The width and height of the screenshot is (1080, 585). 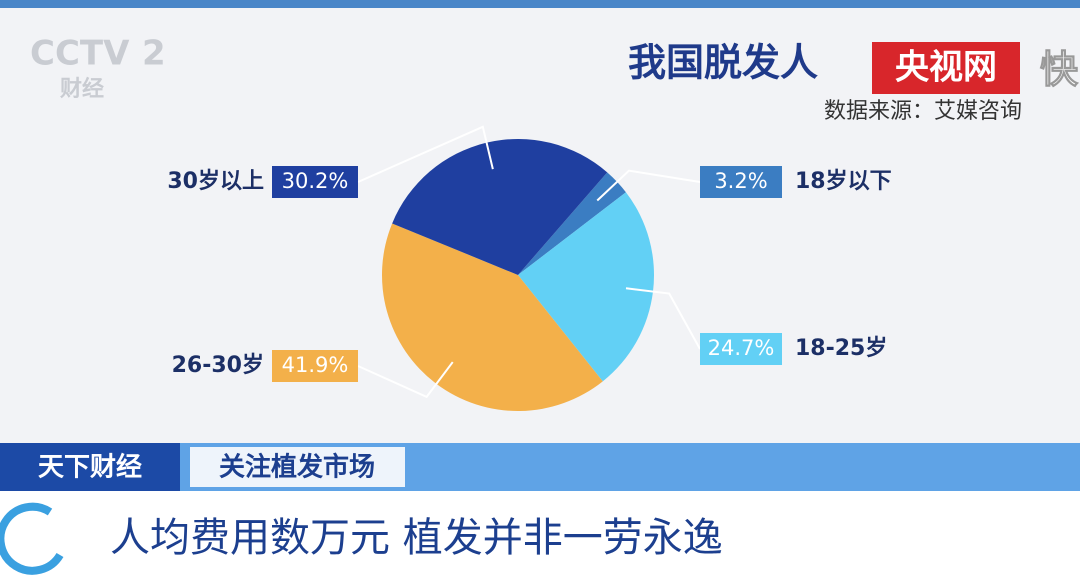 What do you see at coordinates (841, 348) in the screenshot?
I see `category-label: 18-25岁` at bounding box center [841, 348].